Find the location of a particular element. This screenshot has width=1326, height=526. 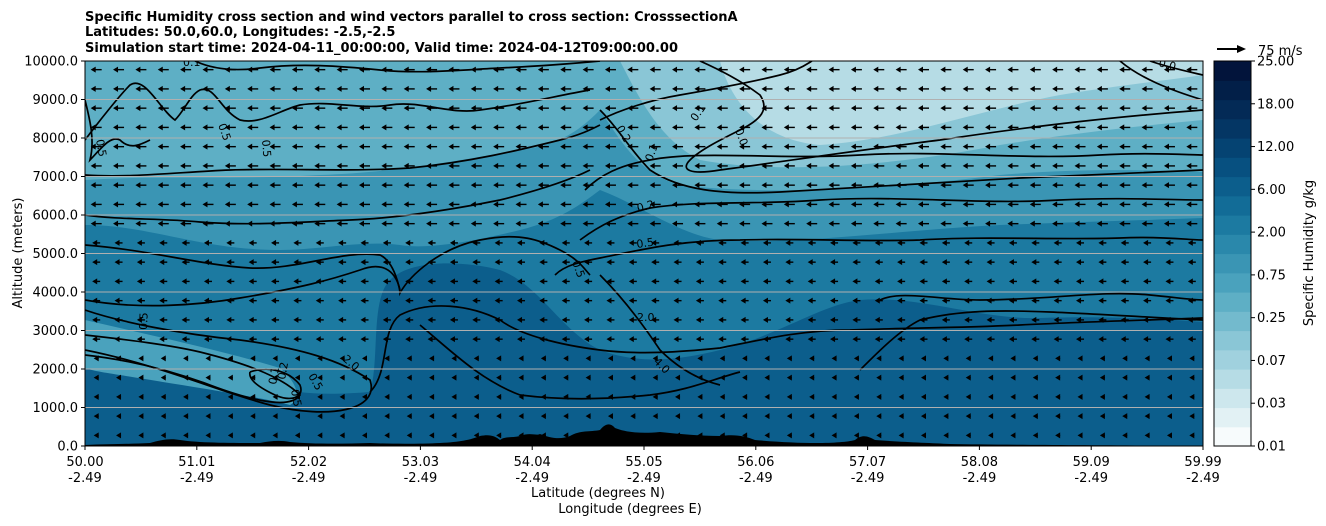

wind-key-label: 75 m/s is located at coordinates (1280, 51).